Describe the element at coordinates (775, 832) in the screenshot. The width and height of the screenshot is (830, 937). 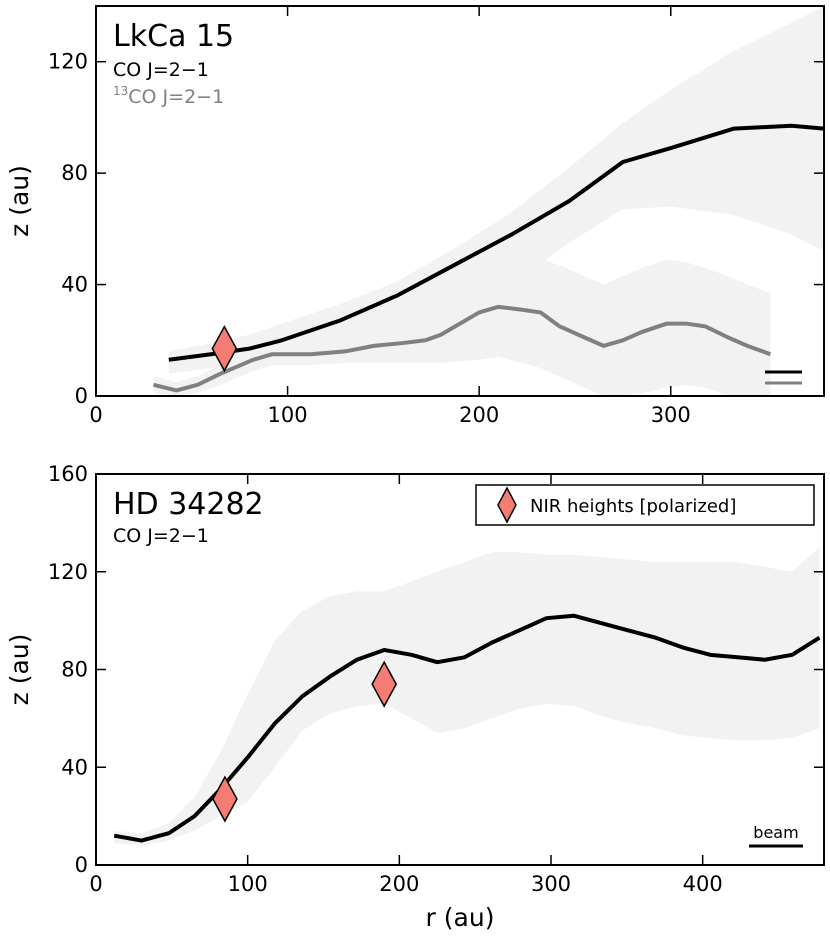
I see `beam-label: beam` at that location.